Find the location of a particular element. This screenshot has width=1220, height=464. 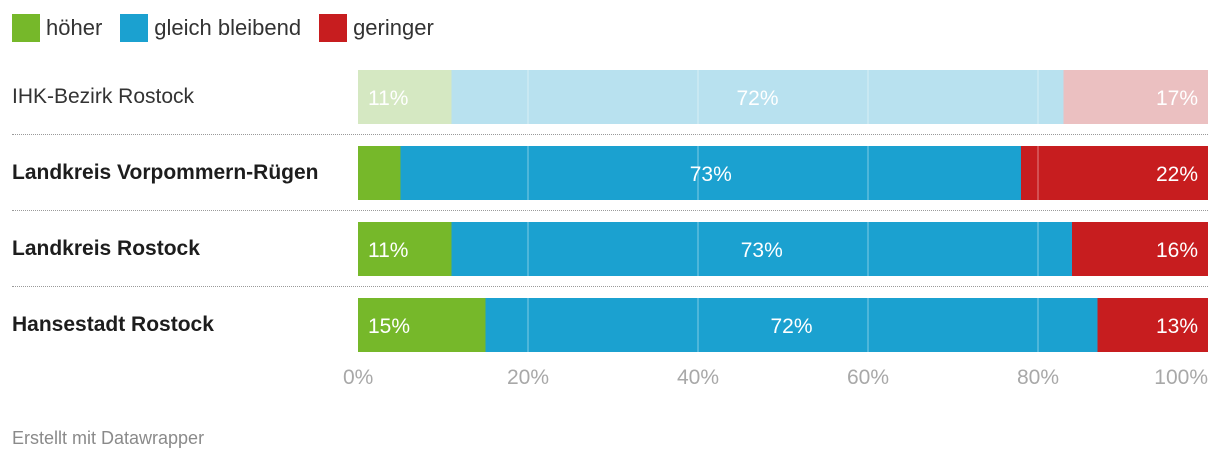

bar-value-label-gleich-row-3: 72% is located at coordinates (791, 326).